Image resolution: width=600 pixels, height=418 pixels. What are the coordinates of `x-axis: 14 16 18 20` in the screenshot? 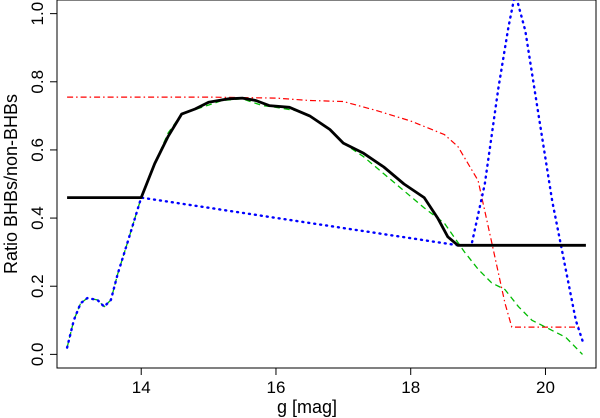 It's located at (343, 382).